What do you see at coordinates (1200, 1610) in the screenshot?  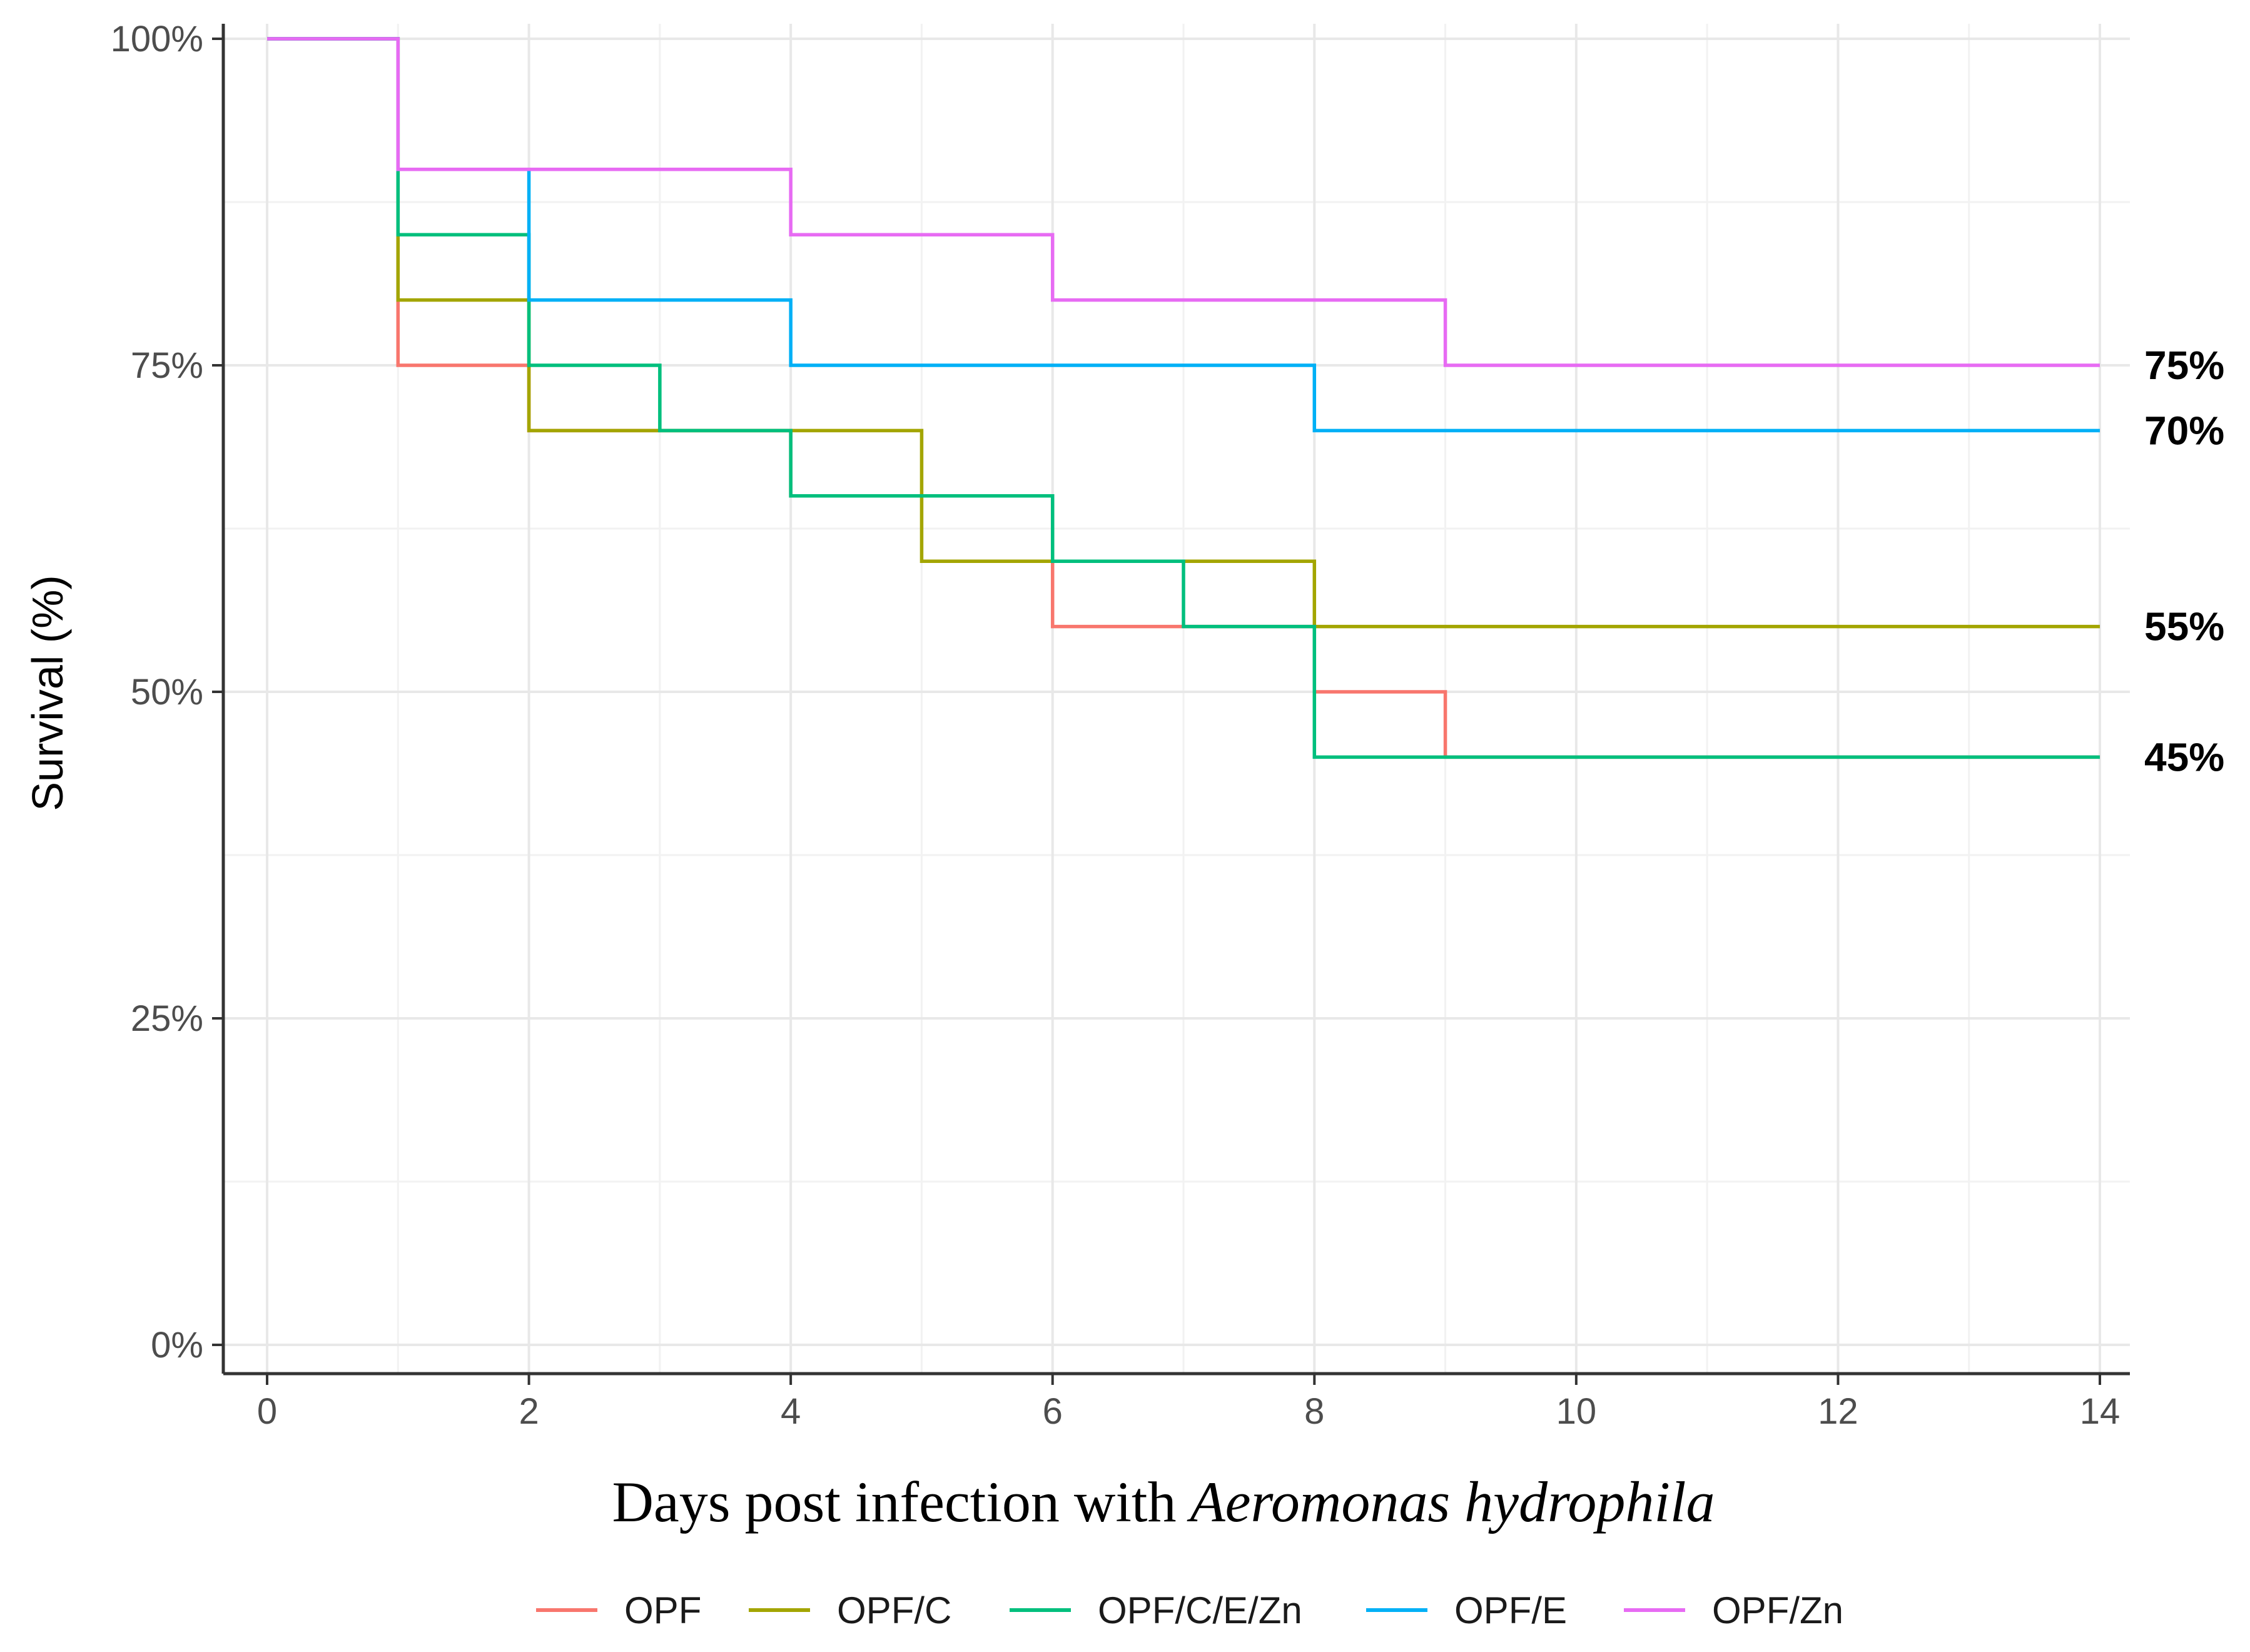 I see `legend-label-opf-c-e-zn: OPF/C/E/Zn` at bounding box center [1200, 1610].